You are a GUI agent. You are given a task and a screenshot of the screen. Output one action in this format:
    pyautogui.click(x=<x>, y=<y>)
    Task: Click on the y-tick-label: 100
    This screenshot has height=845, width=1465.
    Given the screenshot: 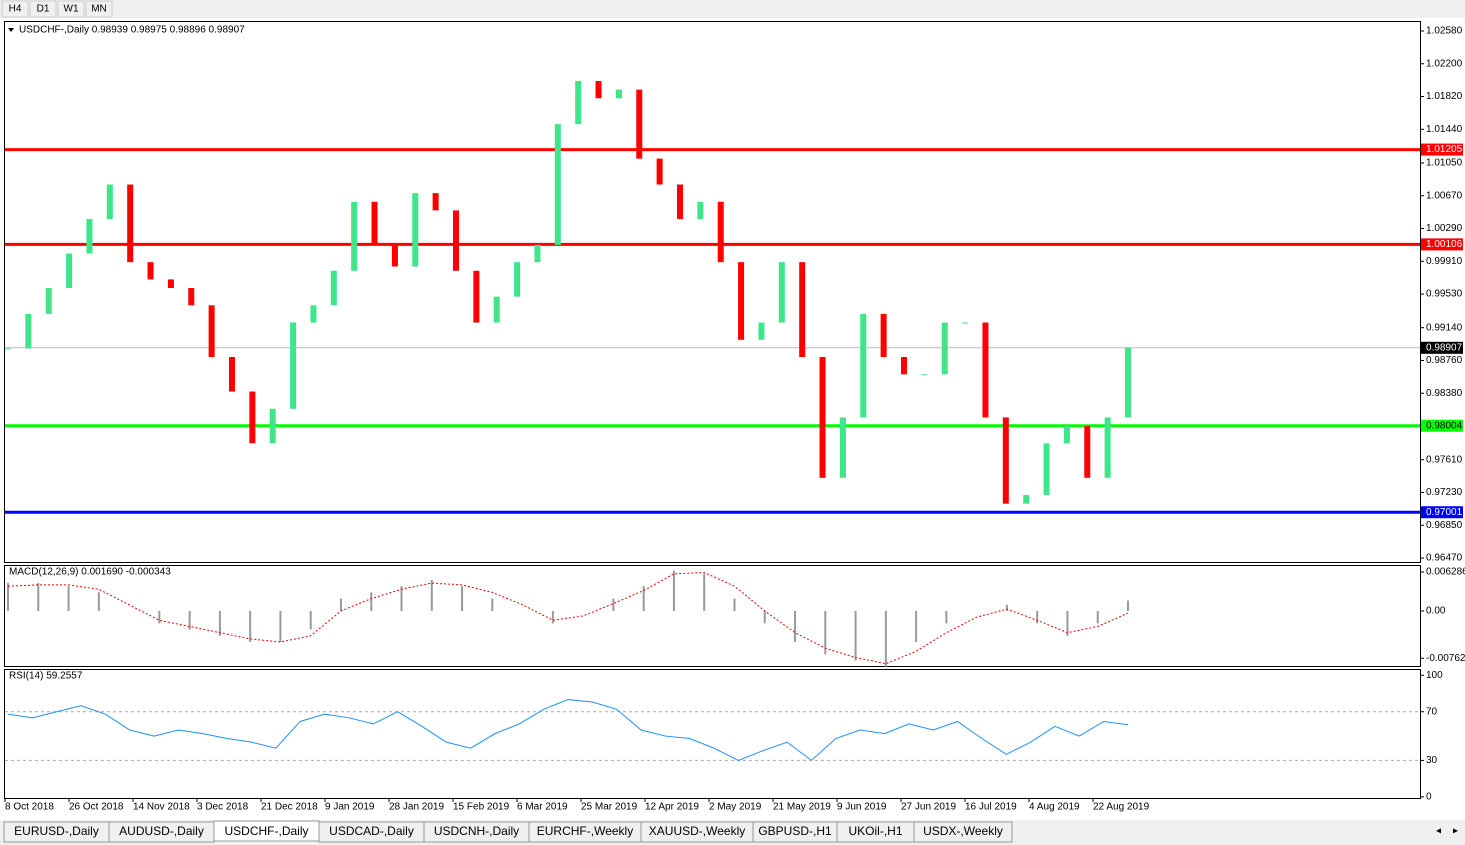 What is the action you would take?
    pyautogui.click(x=1434, y=675)
    